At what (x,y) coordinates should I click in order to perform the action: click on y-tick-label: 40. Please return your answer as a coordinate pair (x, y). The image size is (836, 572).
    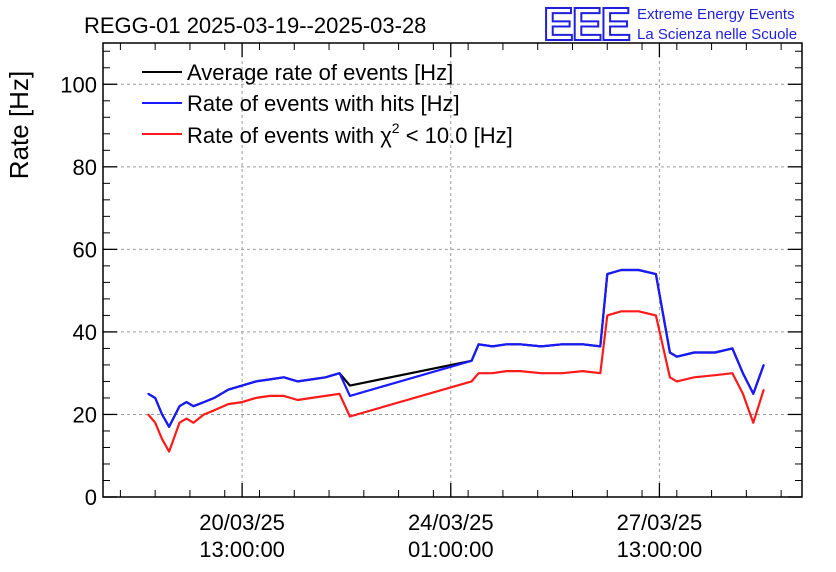
    Looking at the image, I should click on (85, 332).